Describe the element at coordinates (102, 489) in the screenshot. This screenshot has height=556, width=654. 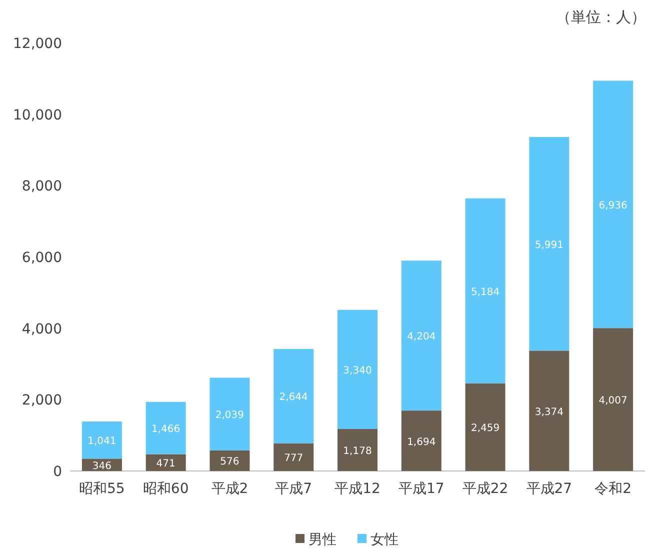
I see `x-tick-label: 昭和55` at that location.